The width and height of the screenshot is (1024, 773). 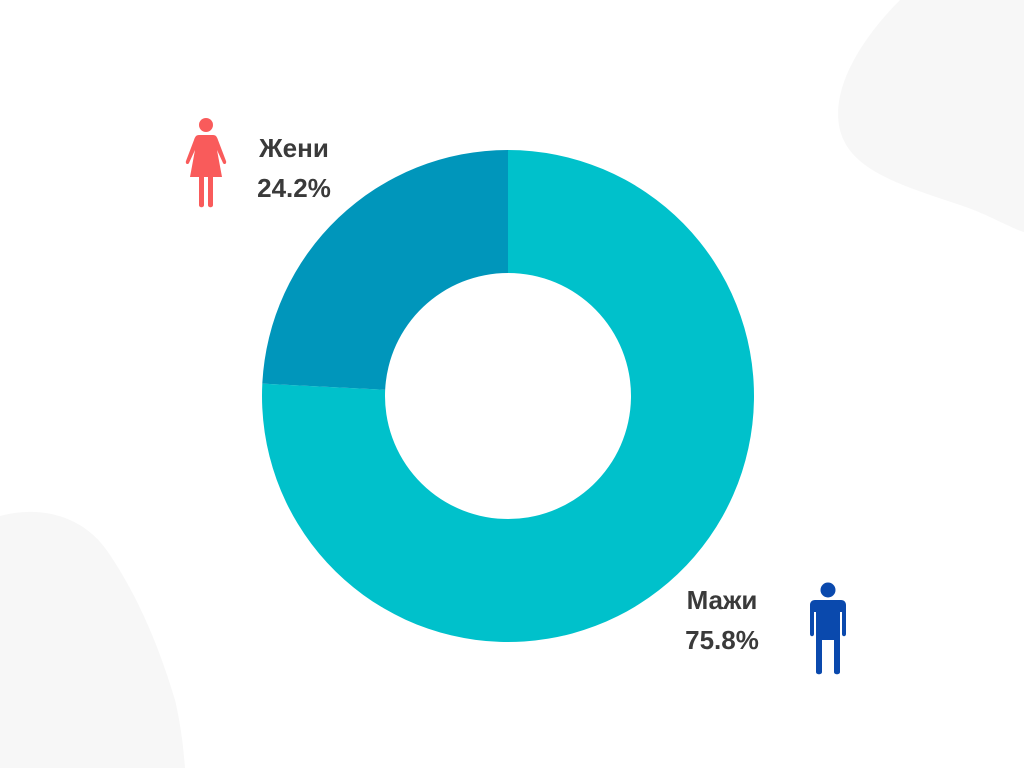 What do you see at coordinates (294, 168) in the screenshot?
I see `women-slice-label: Жени 24.2%` at bounding box center [294, 168].